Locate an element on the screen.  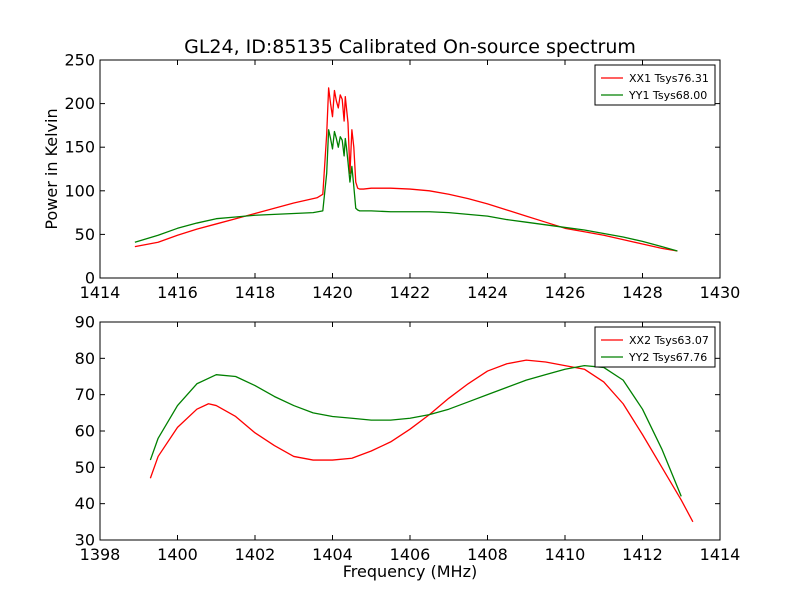
x-tick-label: 1400 is located at coordinates (177, 554).